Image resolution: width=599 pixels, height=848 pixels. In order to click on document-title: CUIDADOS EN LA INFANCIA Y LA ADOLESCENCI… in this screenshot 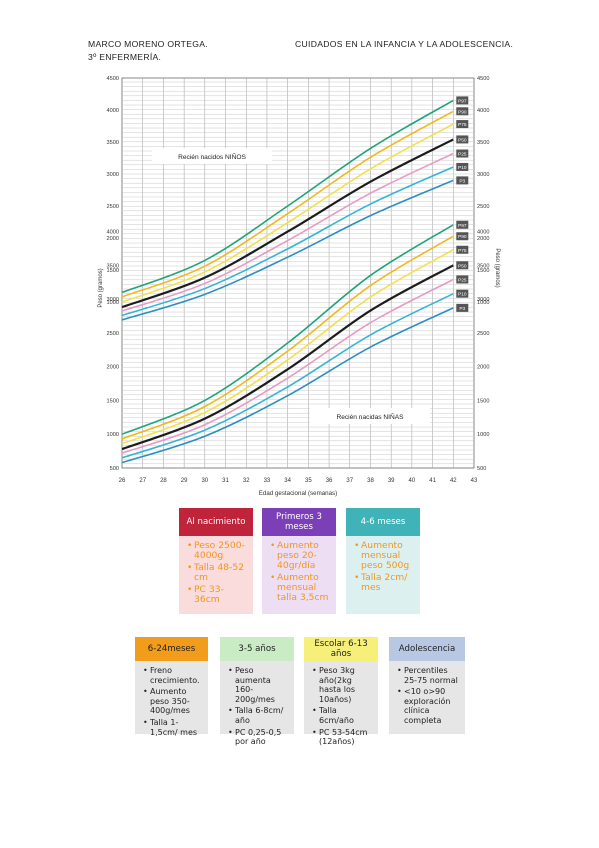, I will do `click(404, 44)`.